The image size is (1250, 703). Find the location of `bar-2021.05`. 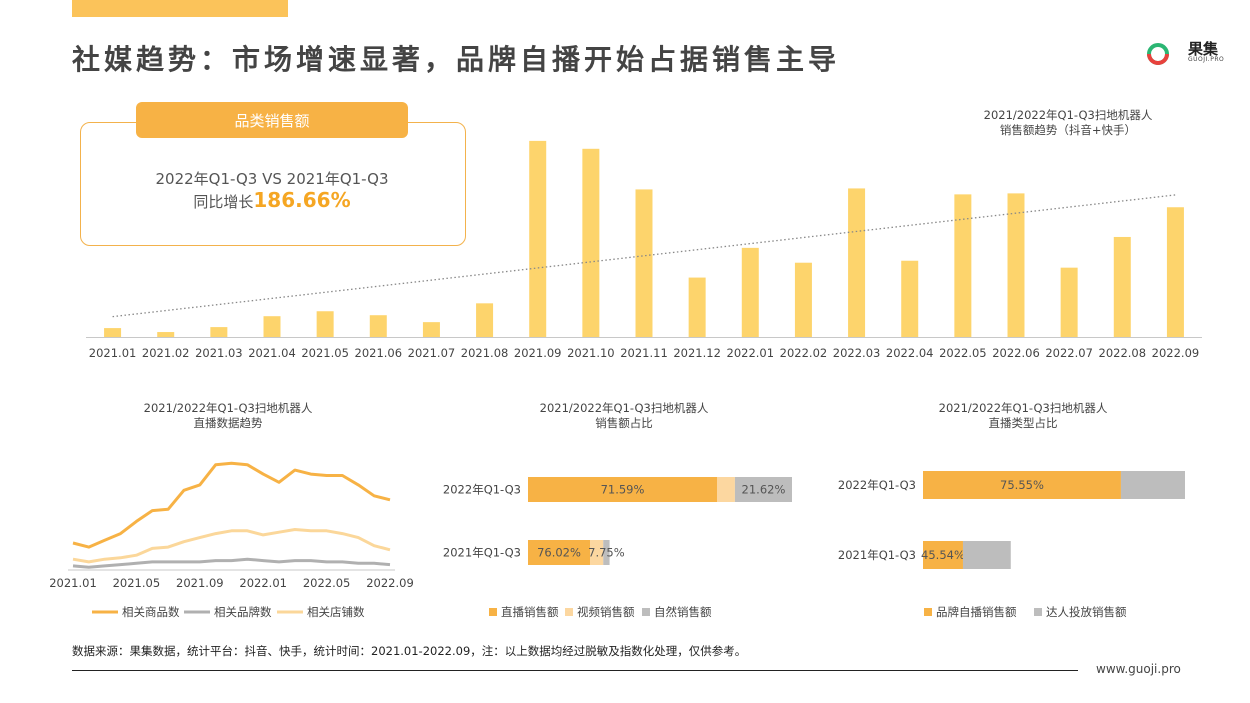

bar-2021.05 is located at coordinates (325, 324).